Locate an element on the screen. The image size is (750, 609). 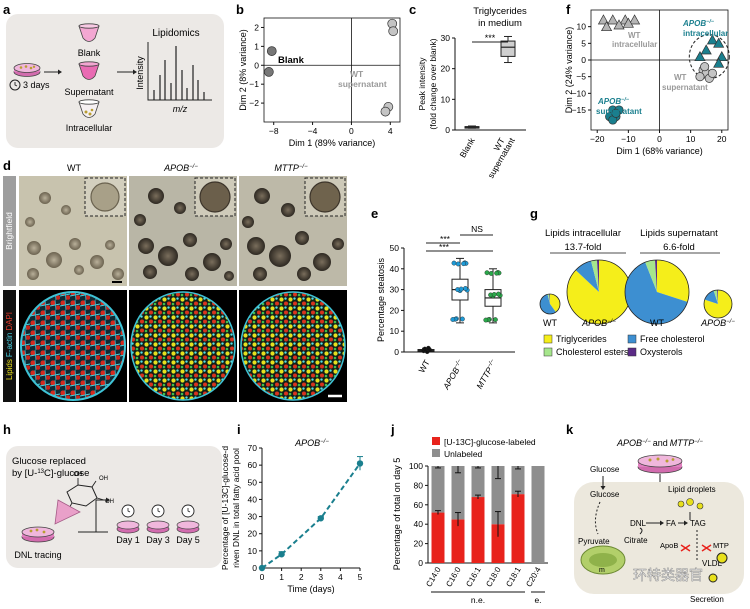
row-band-brightfield is located at coordinates (9, 231).